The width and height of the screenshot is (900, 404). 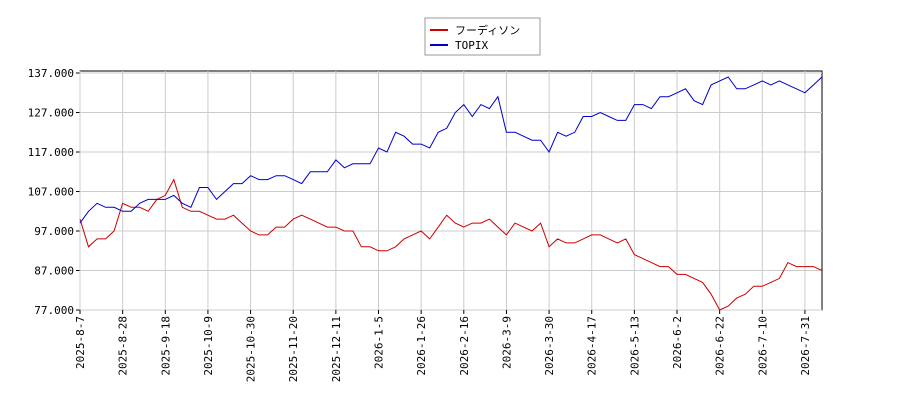 What do you see at coordinates (762, 346) in the screenshot?
I see `x-tick-label: 2026-7-10` at bounding box center [762, 346].